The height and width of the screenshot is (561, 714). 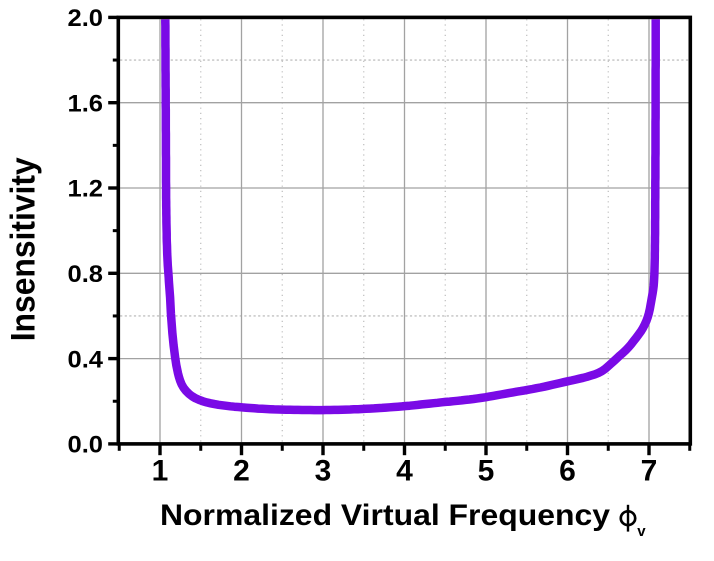 What do you see at coordinates (241, 470) in the screenshot?
I see `svg-text: 2` at bounding box center [241, 470].